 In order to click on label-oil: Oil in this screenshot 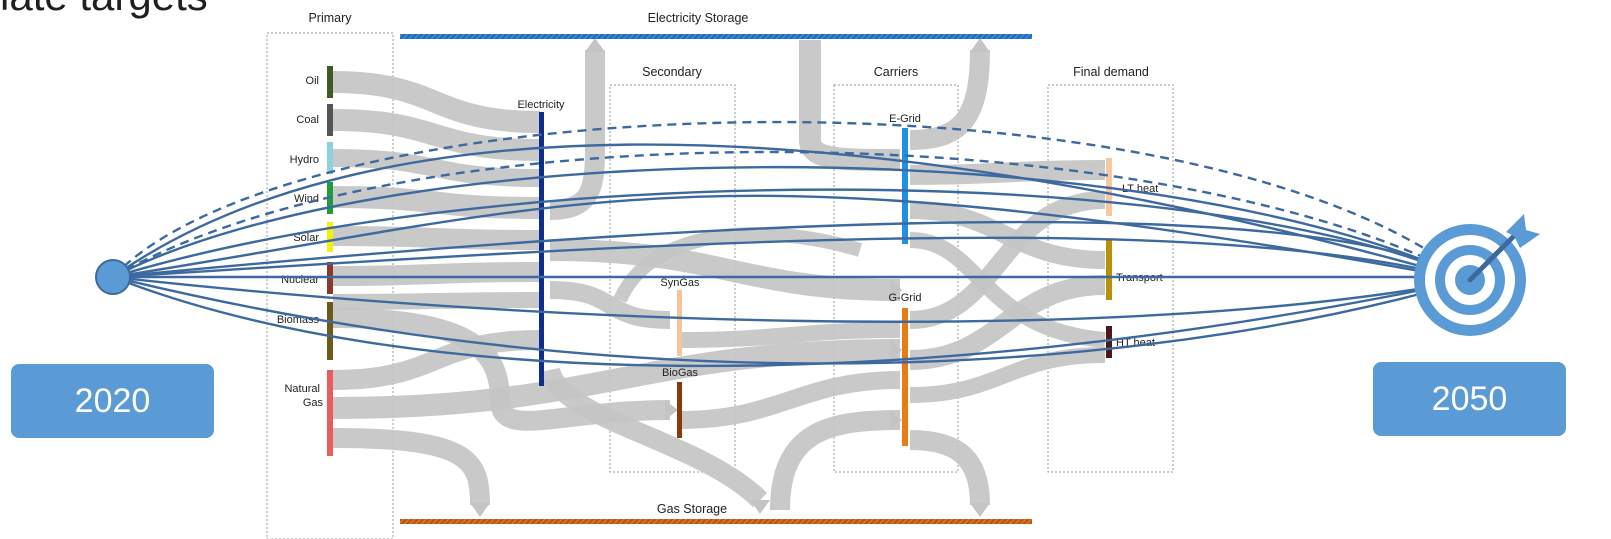, I will do `click(312, 81)`.